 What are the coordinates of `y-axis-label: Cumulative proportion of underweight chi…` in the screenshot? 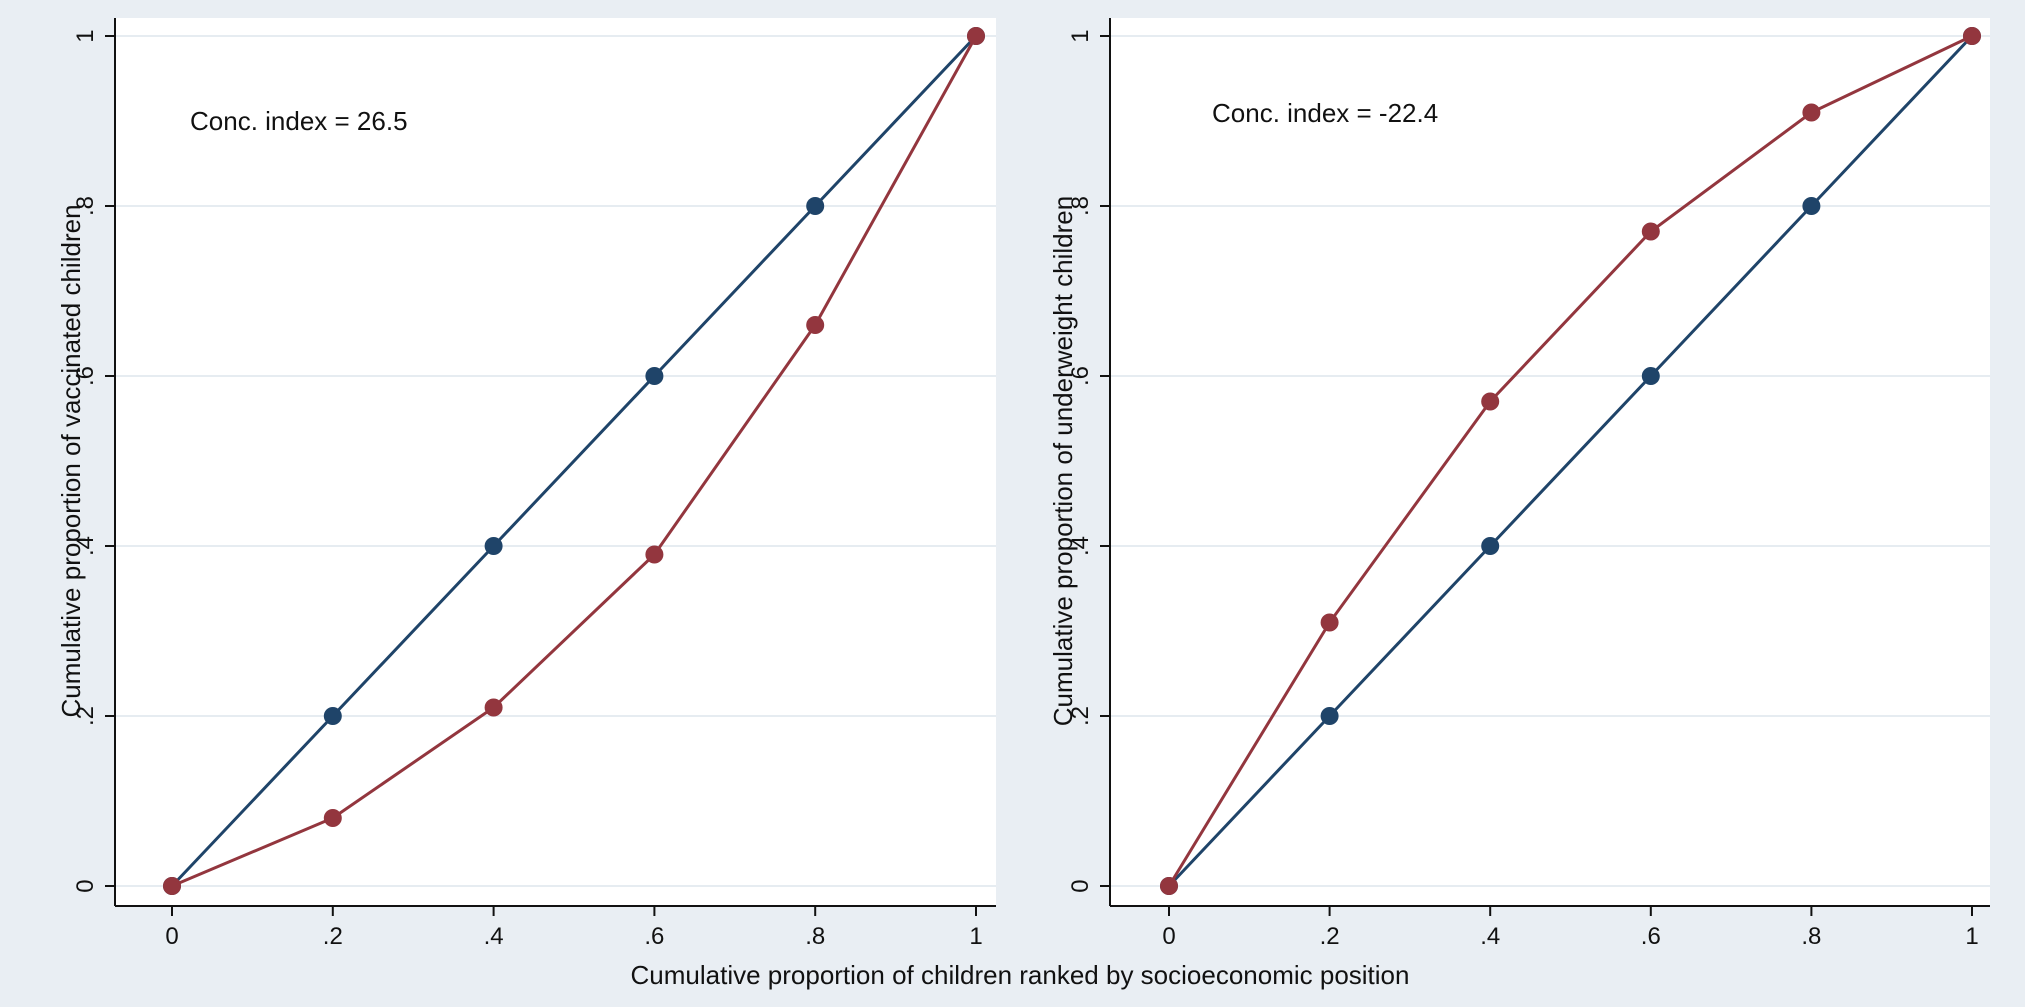 It's located at (1063, 461).